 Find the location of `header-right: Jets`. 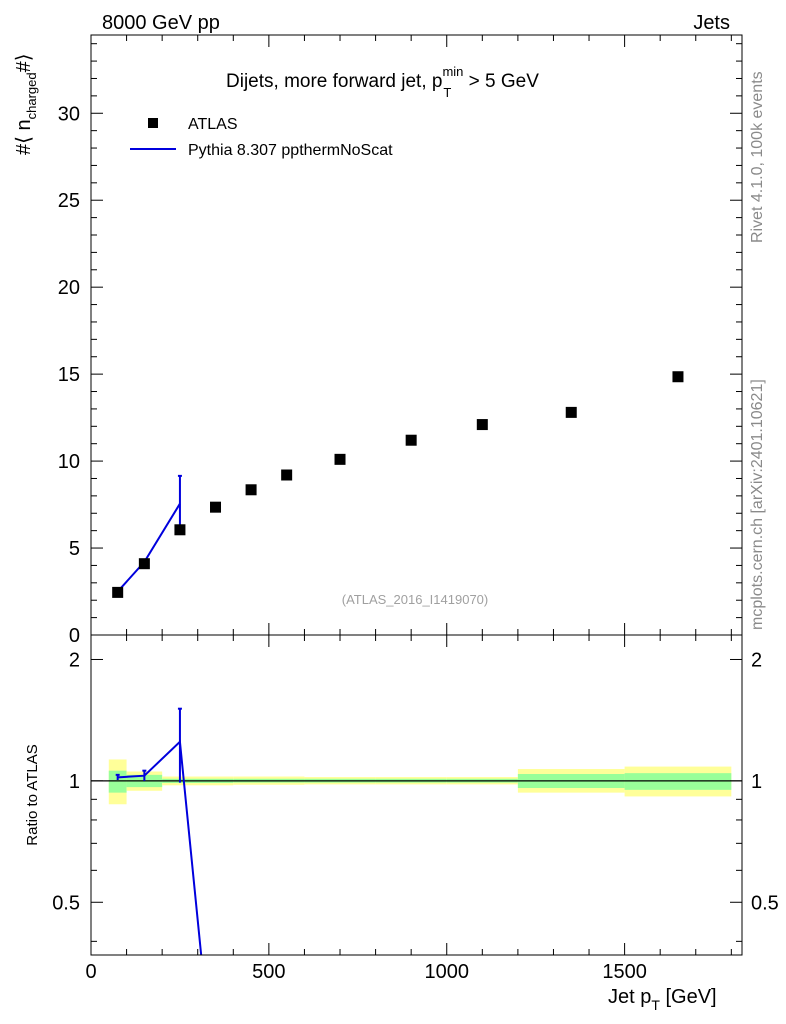

header-right: Jets is located at coordinates (711, 23).